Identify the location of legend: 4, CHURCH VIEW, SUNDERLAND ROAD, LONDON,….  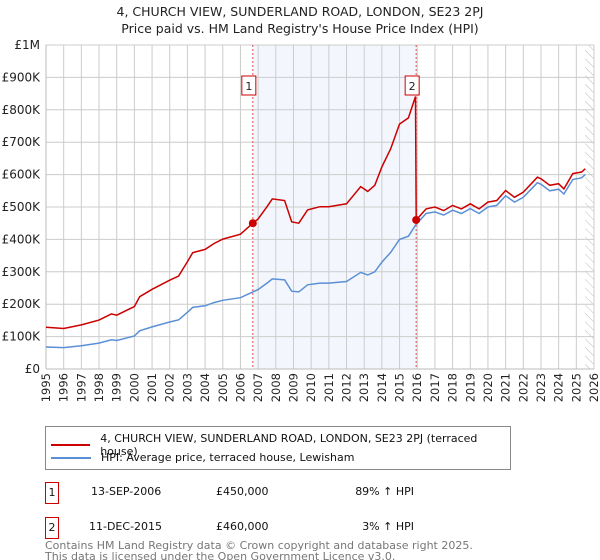
(278, 448).